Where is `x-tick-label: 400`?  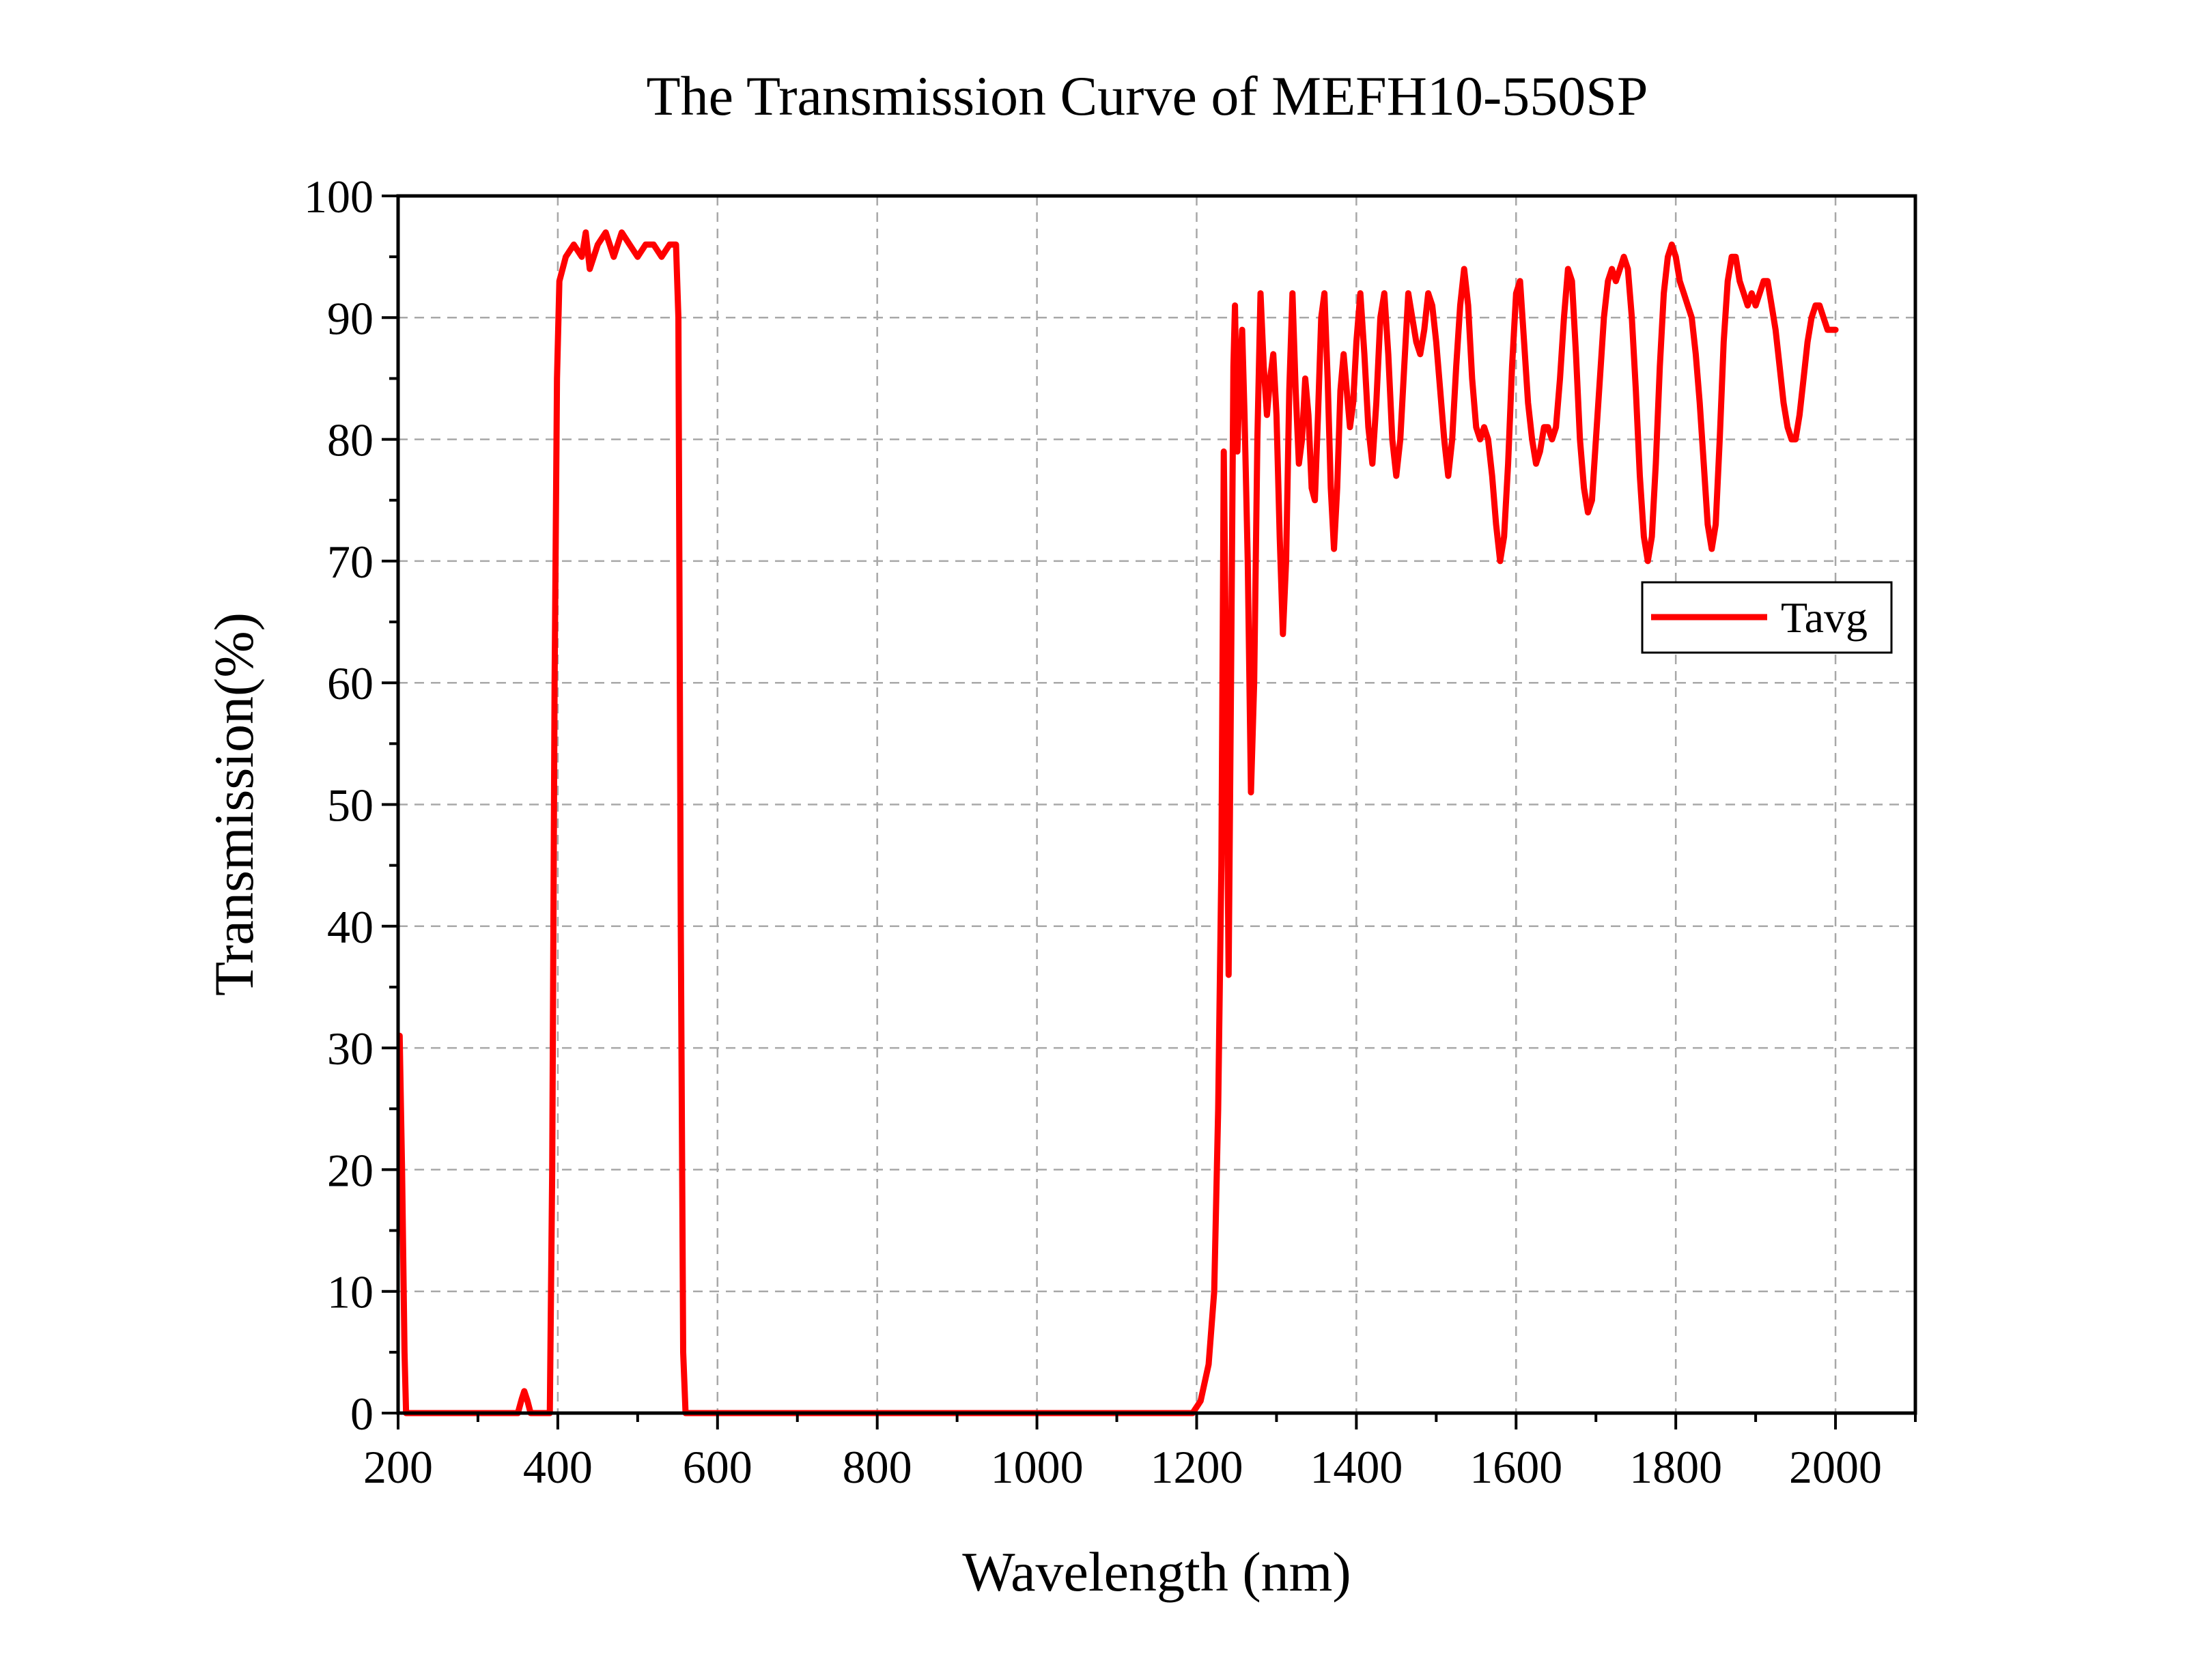
x-tick-label: 400 is located at coordinates (558, 1467).